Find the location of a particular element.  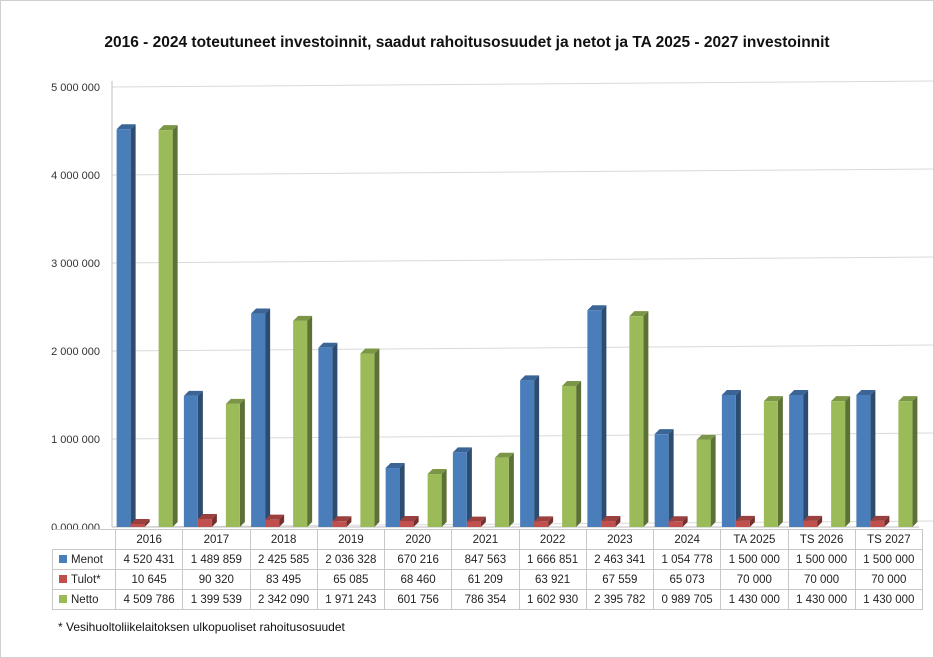

data-label: 2 342 090 is located at coordinates (283, 599).